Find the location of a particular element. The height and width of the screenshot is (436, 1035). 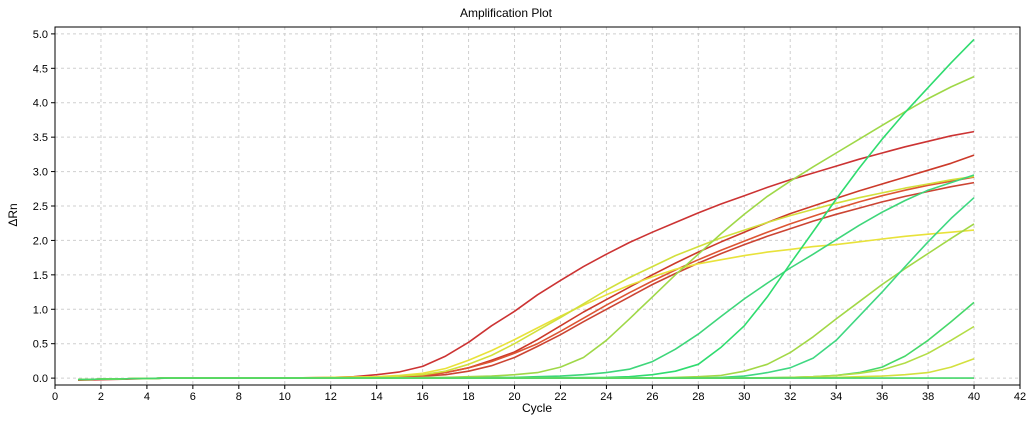

x-tick-label: 2 is located at coordinates (101, 397).